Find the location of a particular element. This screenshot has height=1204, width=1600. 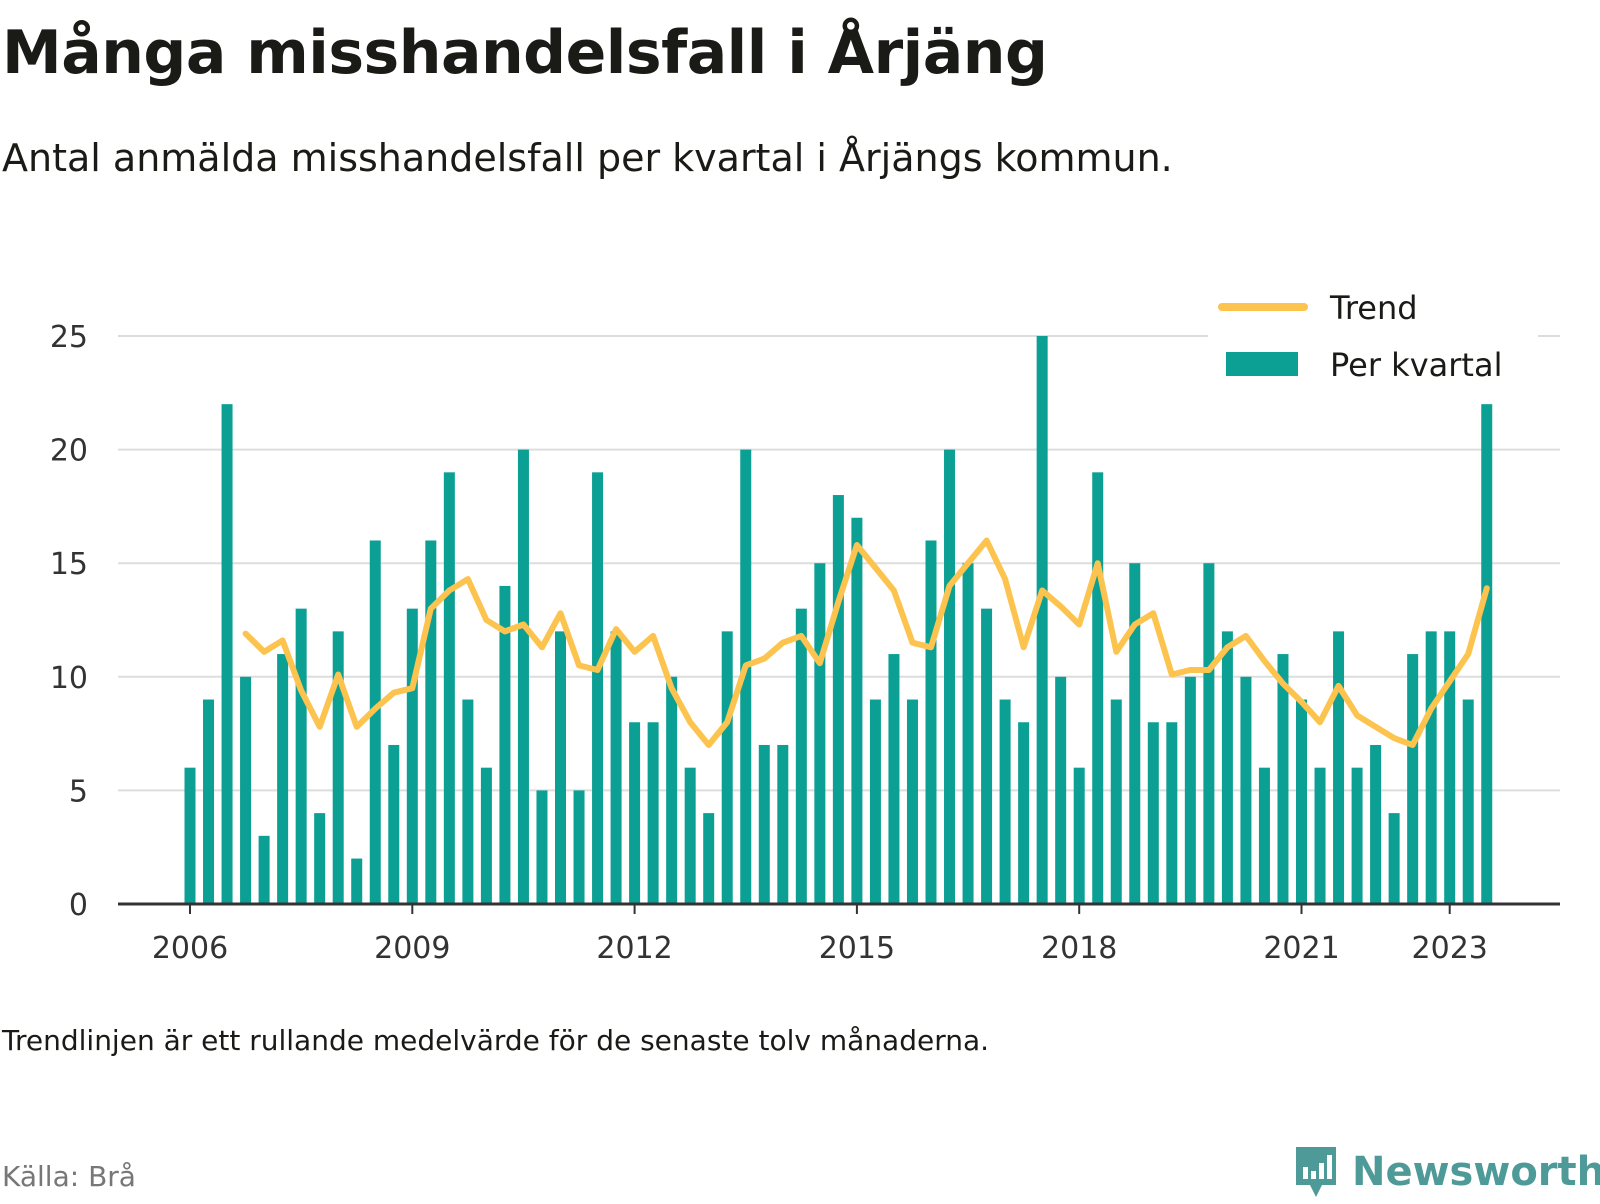

legend-per-kvartal-swatch is located at coordinates (1262, 364).